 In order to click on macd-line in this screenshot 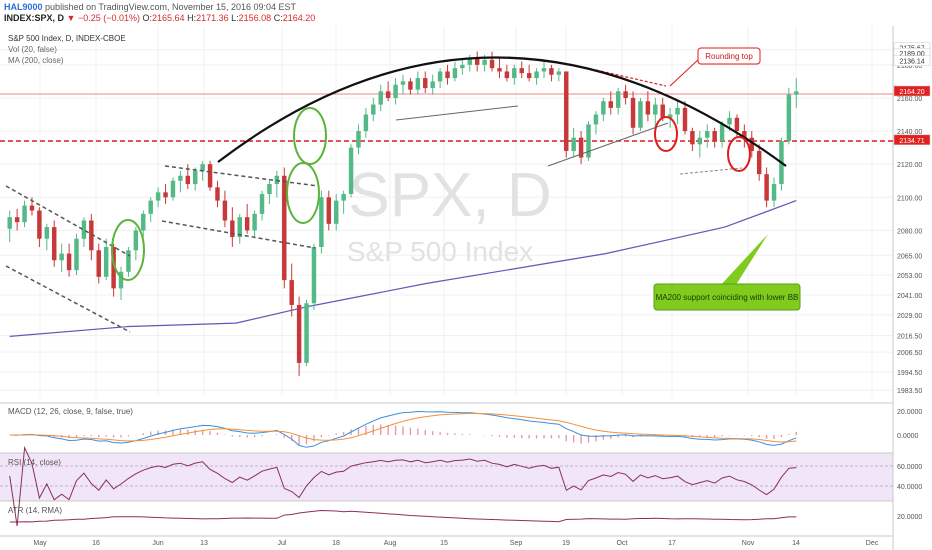, I will do `click(403, 429)`.